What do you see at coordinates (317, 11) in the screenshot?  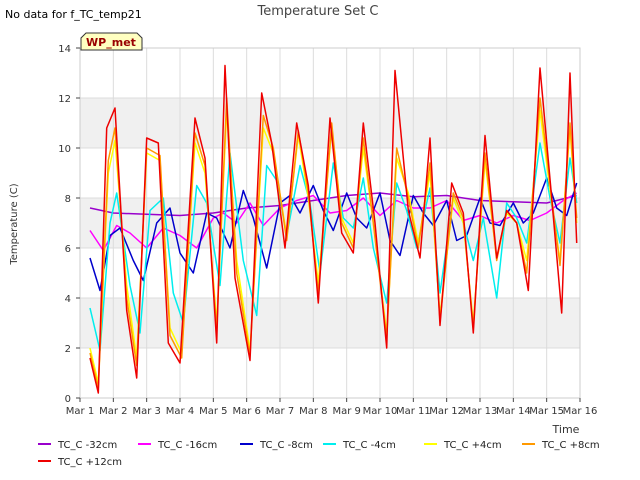 I see `chart-title: Temperature Set C` at bounding box center [317, 11].